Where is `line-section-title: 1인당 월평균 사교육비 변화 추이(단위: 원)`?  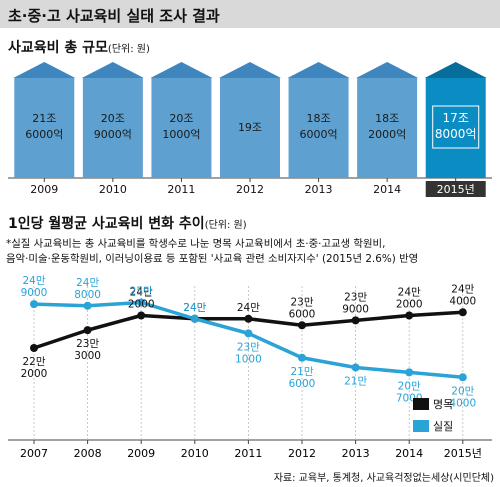 line-section-title: 1인당 월평균 사교육비 변화 추이(단위: 원) is located at coordinates (127, 223).